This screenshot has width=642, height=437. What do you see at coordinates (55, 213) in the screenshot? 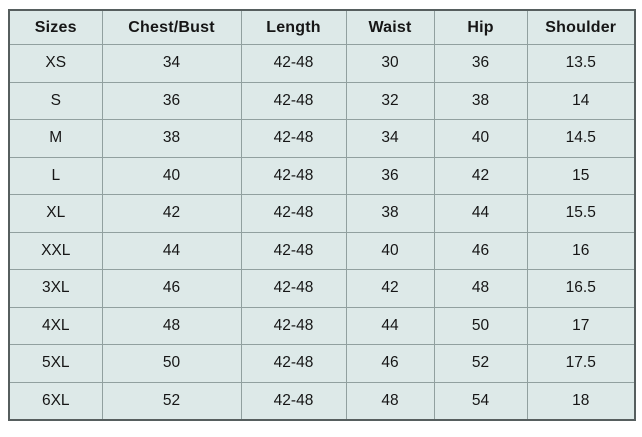
I see `size-label: XL` at bounding box center [55, 213].